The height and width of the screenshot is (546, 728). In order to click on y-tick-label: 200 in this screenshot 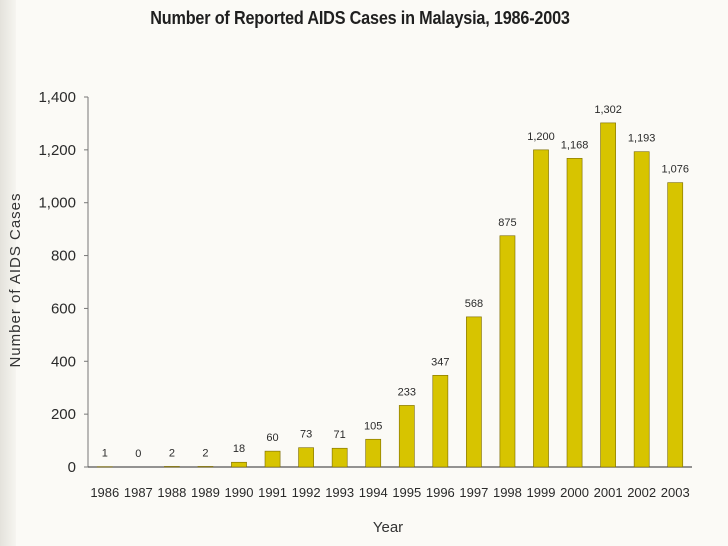, I will do `click(63, 414)`.